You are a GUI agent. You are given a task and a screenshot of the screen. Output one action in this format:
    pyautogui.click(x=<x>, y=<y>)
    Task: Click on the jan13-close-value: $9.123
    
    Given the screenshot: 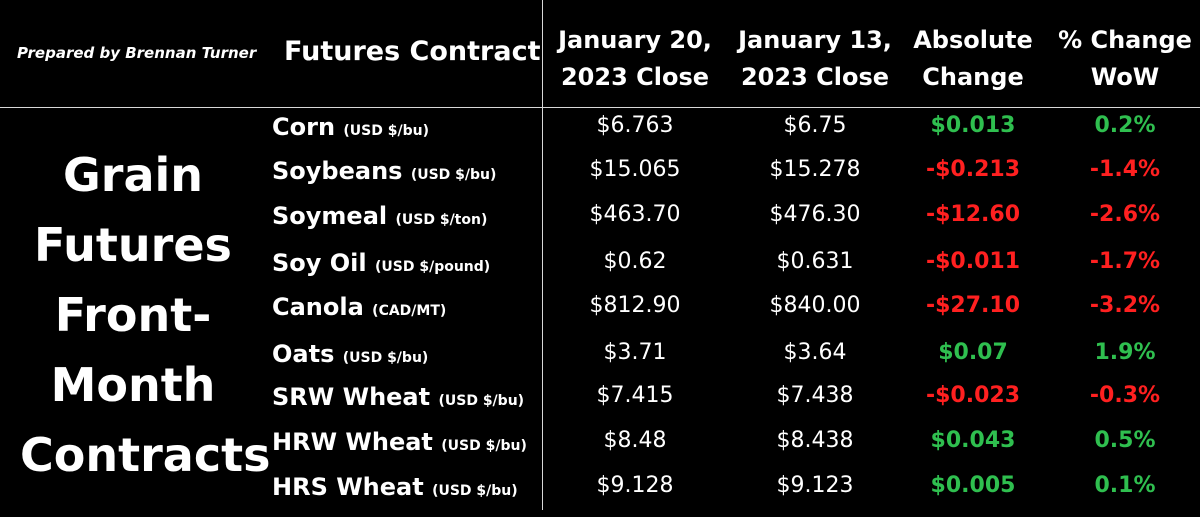 What is the action you would take?
    pyautogui.click(x=815, y=485)
    